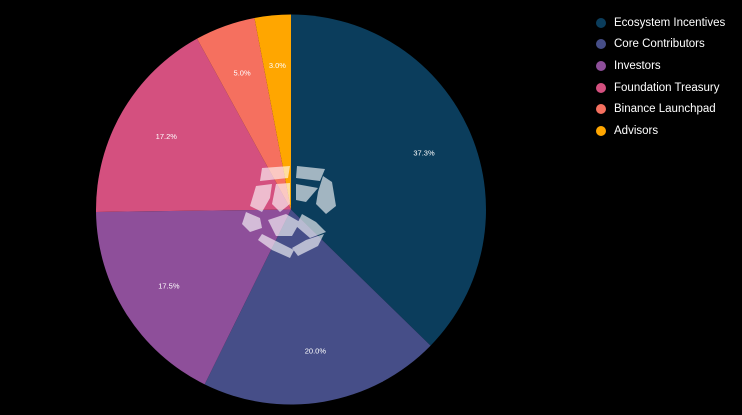 Image resolution: width=742 pixels, height=415 pixels. I want to click on legend-item: Foundation Treasury, so click(660, 88).